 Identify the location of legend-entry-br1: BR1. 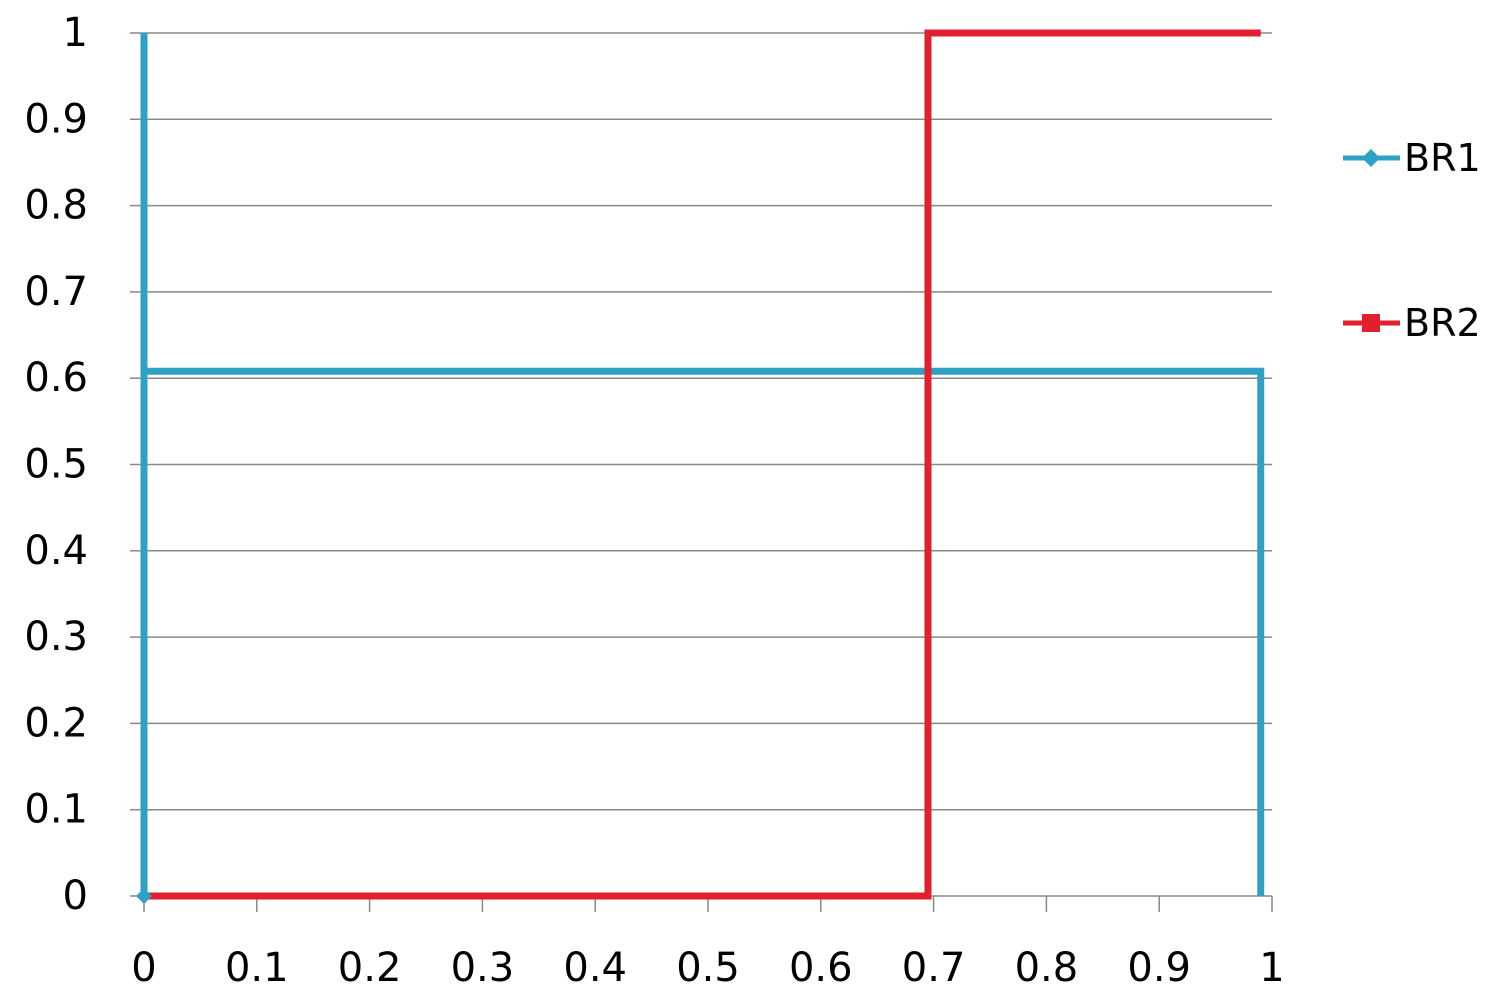
(1412, 158).